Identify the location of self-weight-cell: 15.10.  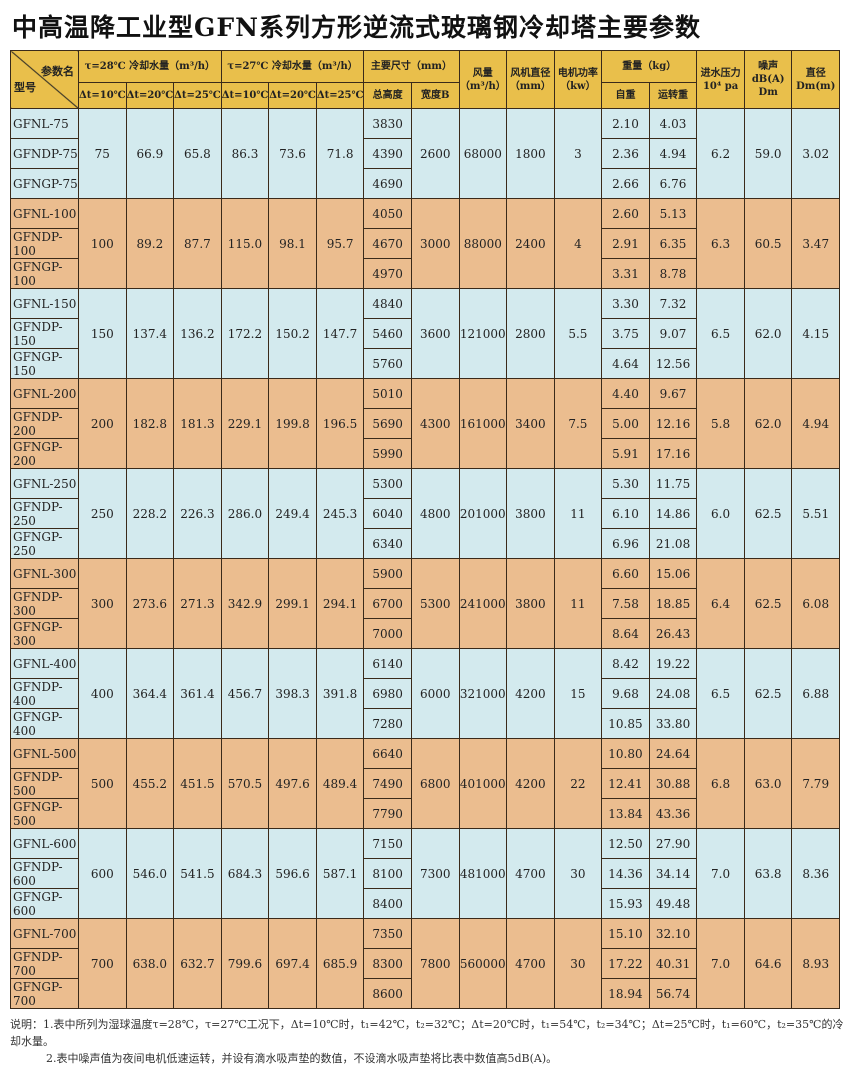
(625, 933).